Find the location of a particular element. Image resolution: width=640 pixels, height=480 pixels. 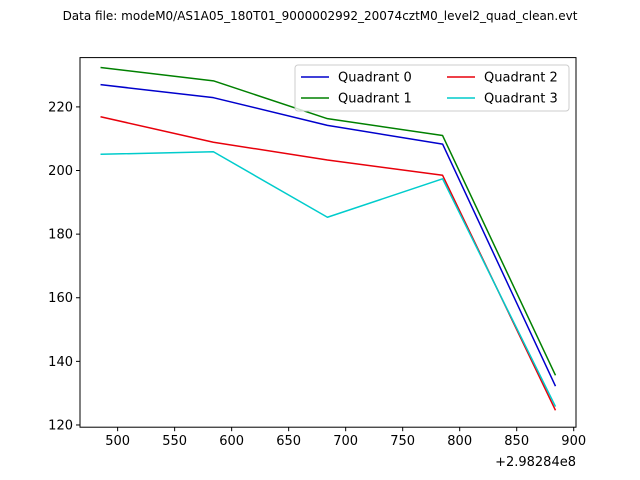

x-tick-label: 500 is located at coordinates (117, 441).